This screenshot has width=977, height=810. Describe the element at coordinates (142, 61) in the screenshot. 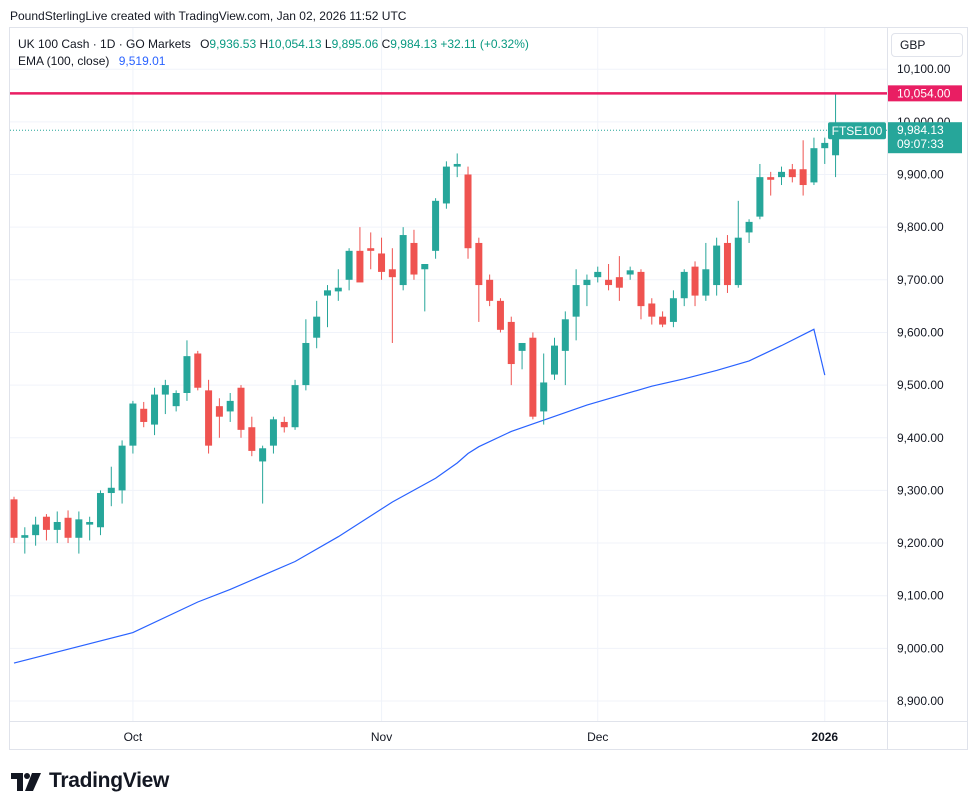

I see `ema-value: 9,519.01` at that location.